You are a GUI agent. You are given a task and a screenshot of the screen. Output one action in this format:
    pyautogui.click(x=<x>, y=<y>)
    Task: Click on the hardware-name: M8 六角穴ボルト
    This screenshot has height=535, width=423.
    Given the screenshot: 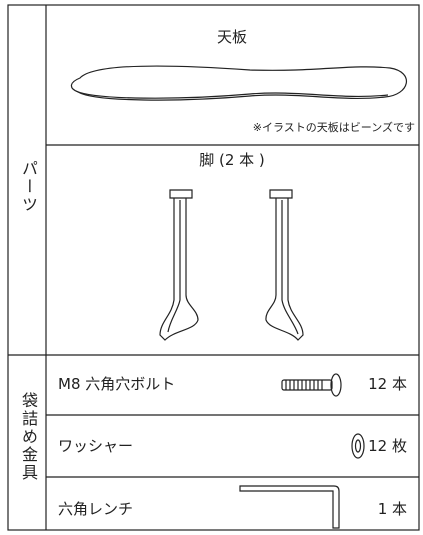 What is the action you would take?
    pyautogui.click(x=117, y=384)
    